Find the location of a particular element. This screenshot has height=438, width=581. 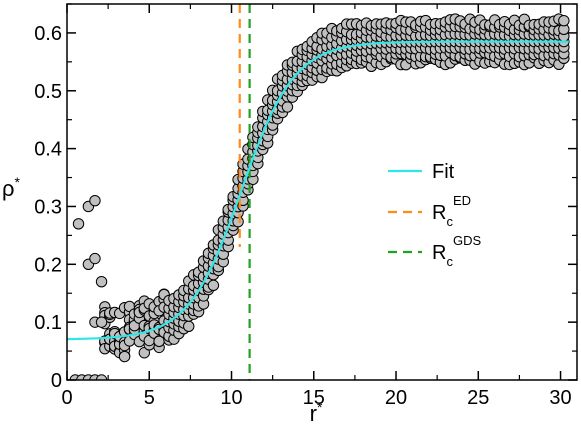

legend: Fit RcED RcGDS is located at coordinates (434, 215).